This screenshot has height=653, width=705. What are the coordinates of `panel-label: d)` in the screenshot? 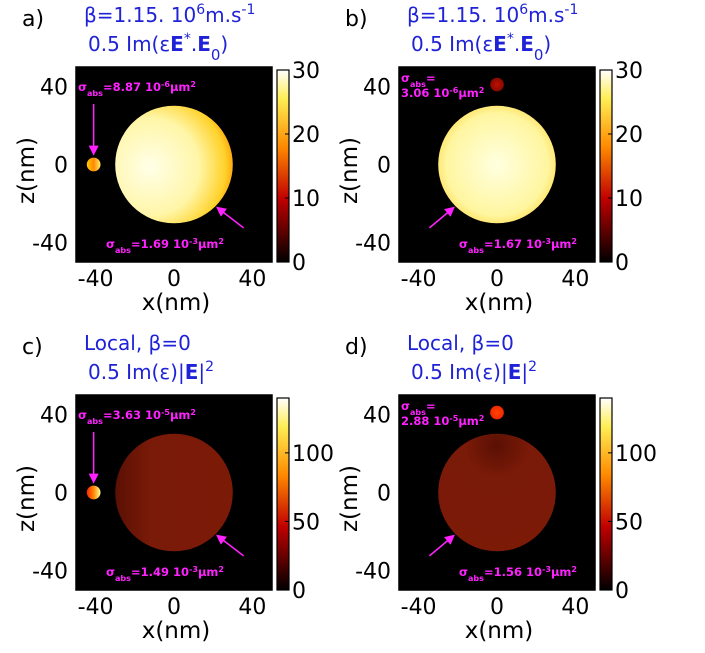 It's located at (356, 347).